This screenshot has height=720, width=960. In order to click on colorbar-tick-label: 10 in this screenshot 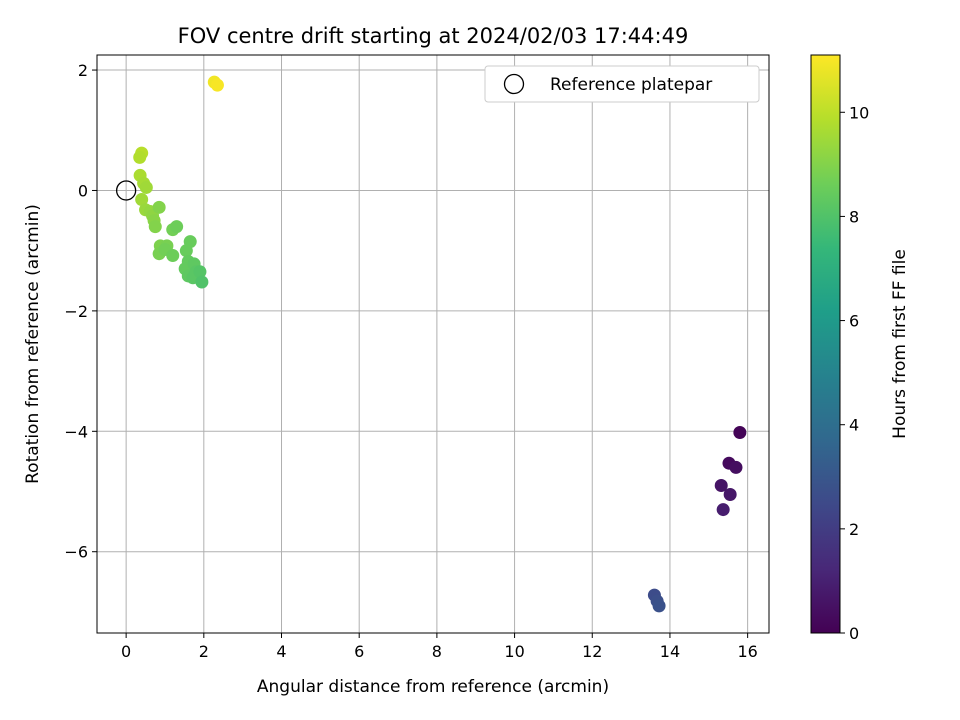, I will do `click(859, 112)`.